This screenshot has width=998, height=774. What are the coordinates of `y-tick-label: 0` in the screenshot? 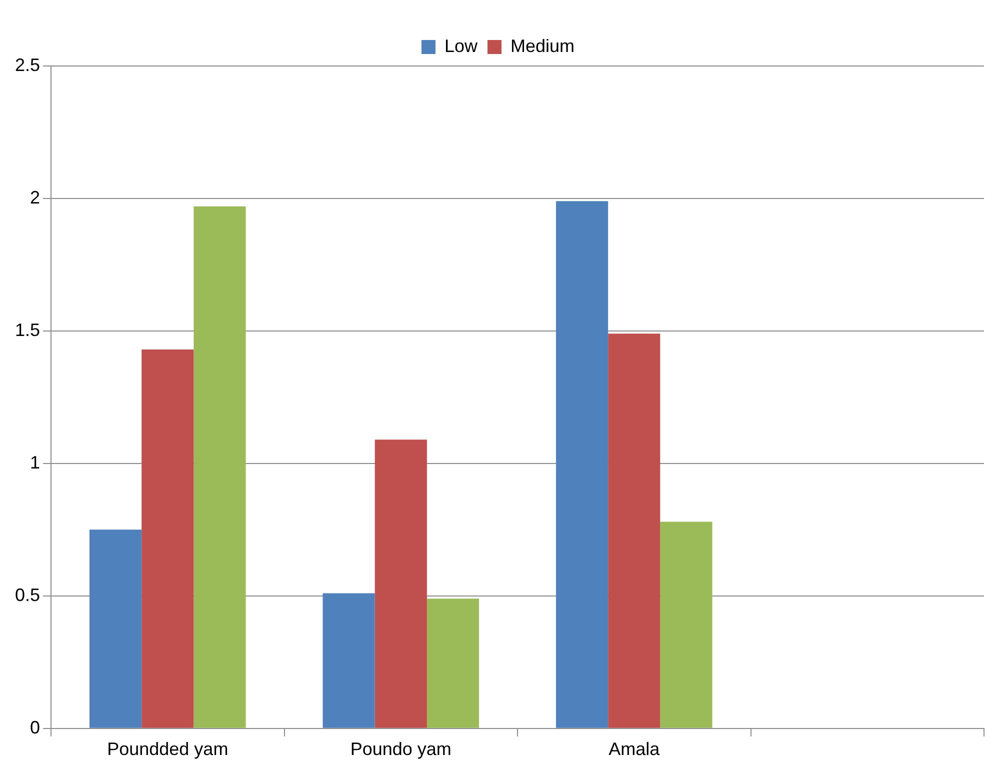 It's located at (35, 727).